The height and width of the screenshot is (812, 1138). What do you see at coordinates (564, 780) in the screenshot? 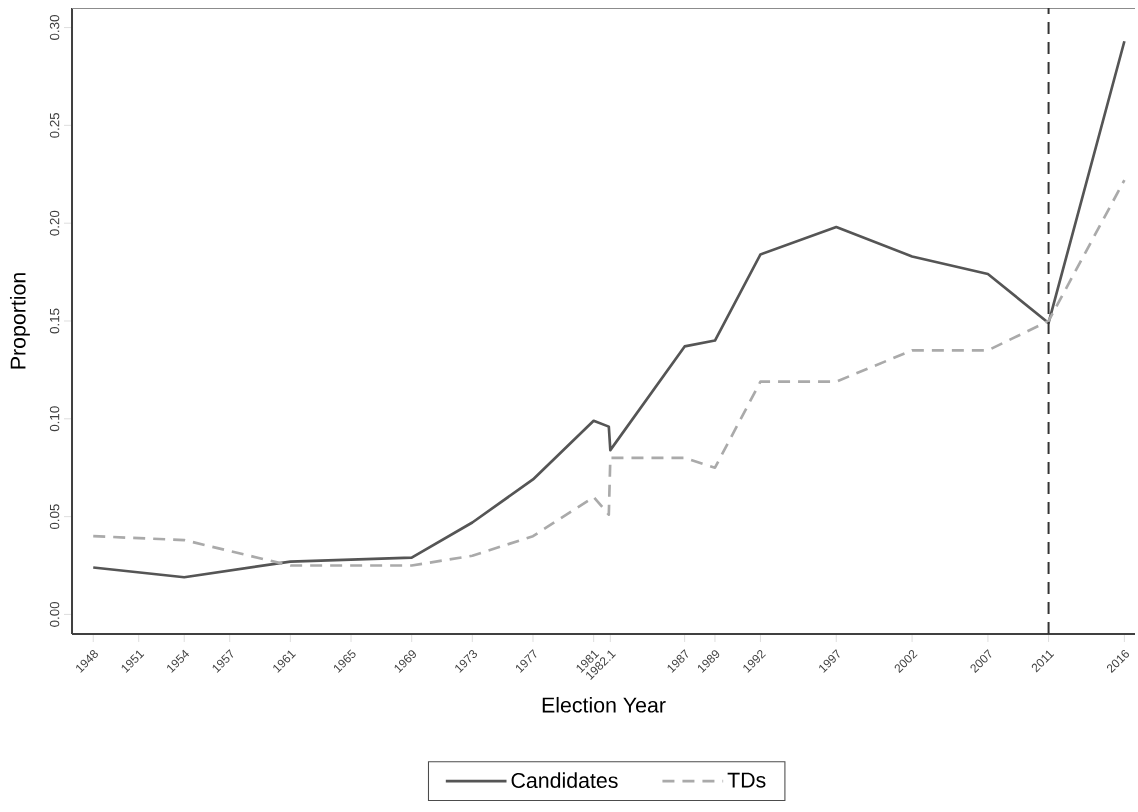
I see `legend-label: Candidates` at bounding box center [564, 780].